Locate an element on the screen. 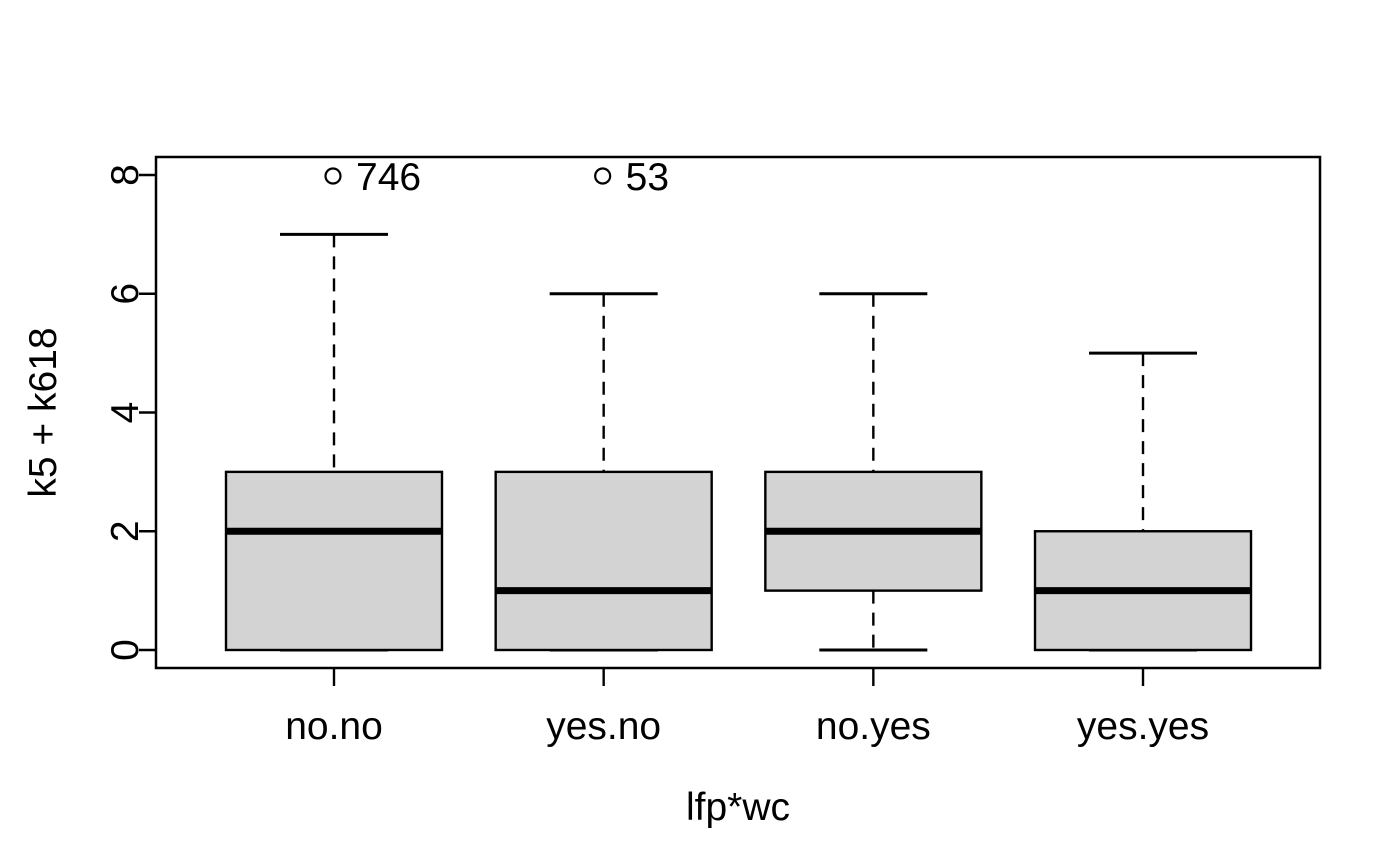  outlier-label: 746 is located at coordinates (388, 177).